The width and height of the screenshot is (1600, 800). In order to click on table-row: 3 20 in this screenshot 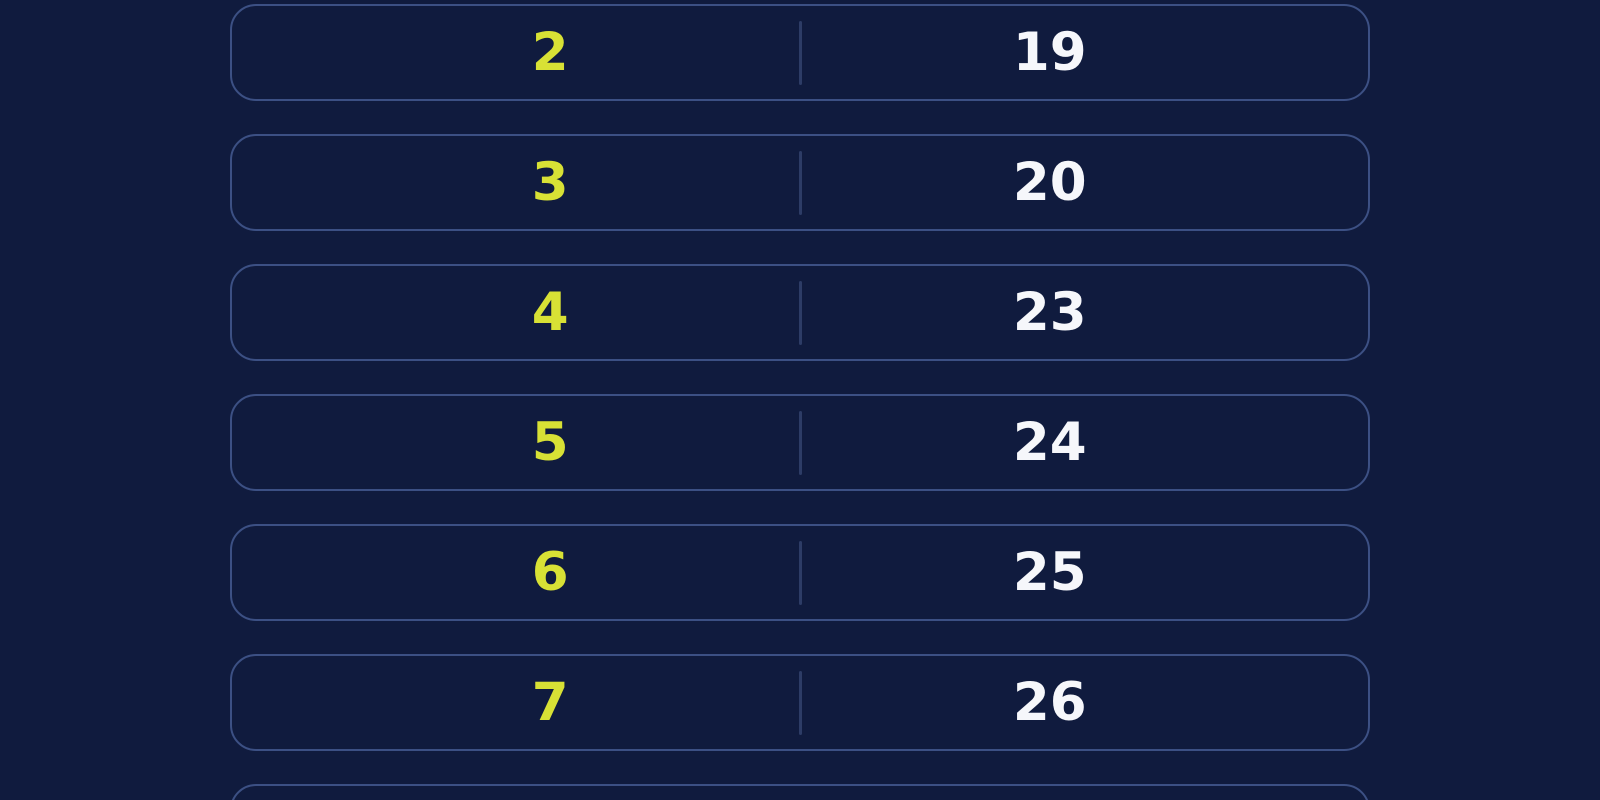, I will do `click(800, 182)`.